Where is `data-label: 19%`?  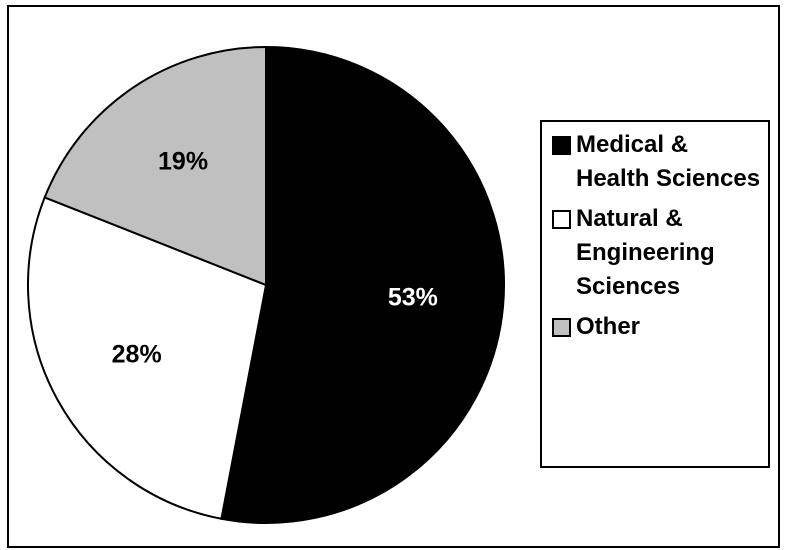 data-label: 19% is located at coordinates (183, 162).